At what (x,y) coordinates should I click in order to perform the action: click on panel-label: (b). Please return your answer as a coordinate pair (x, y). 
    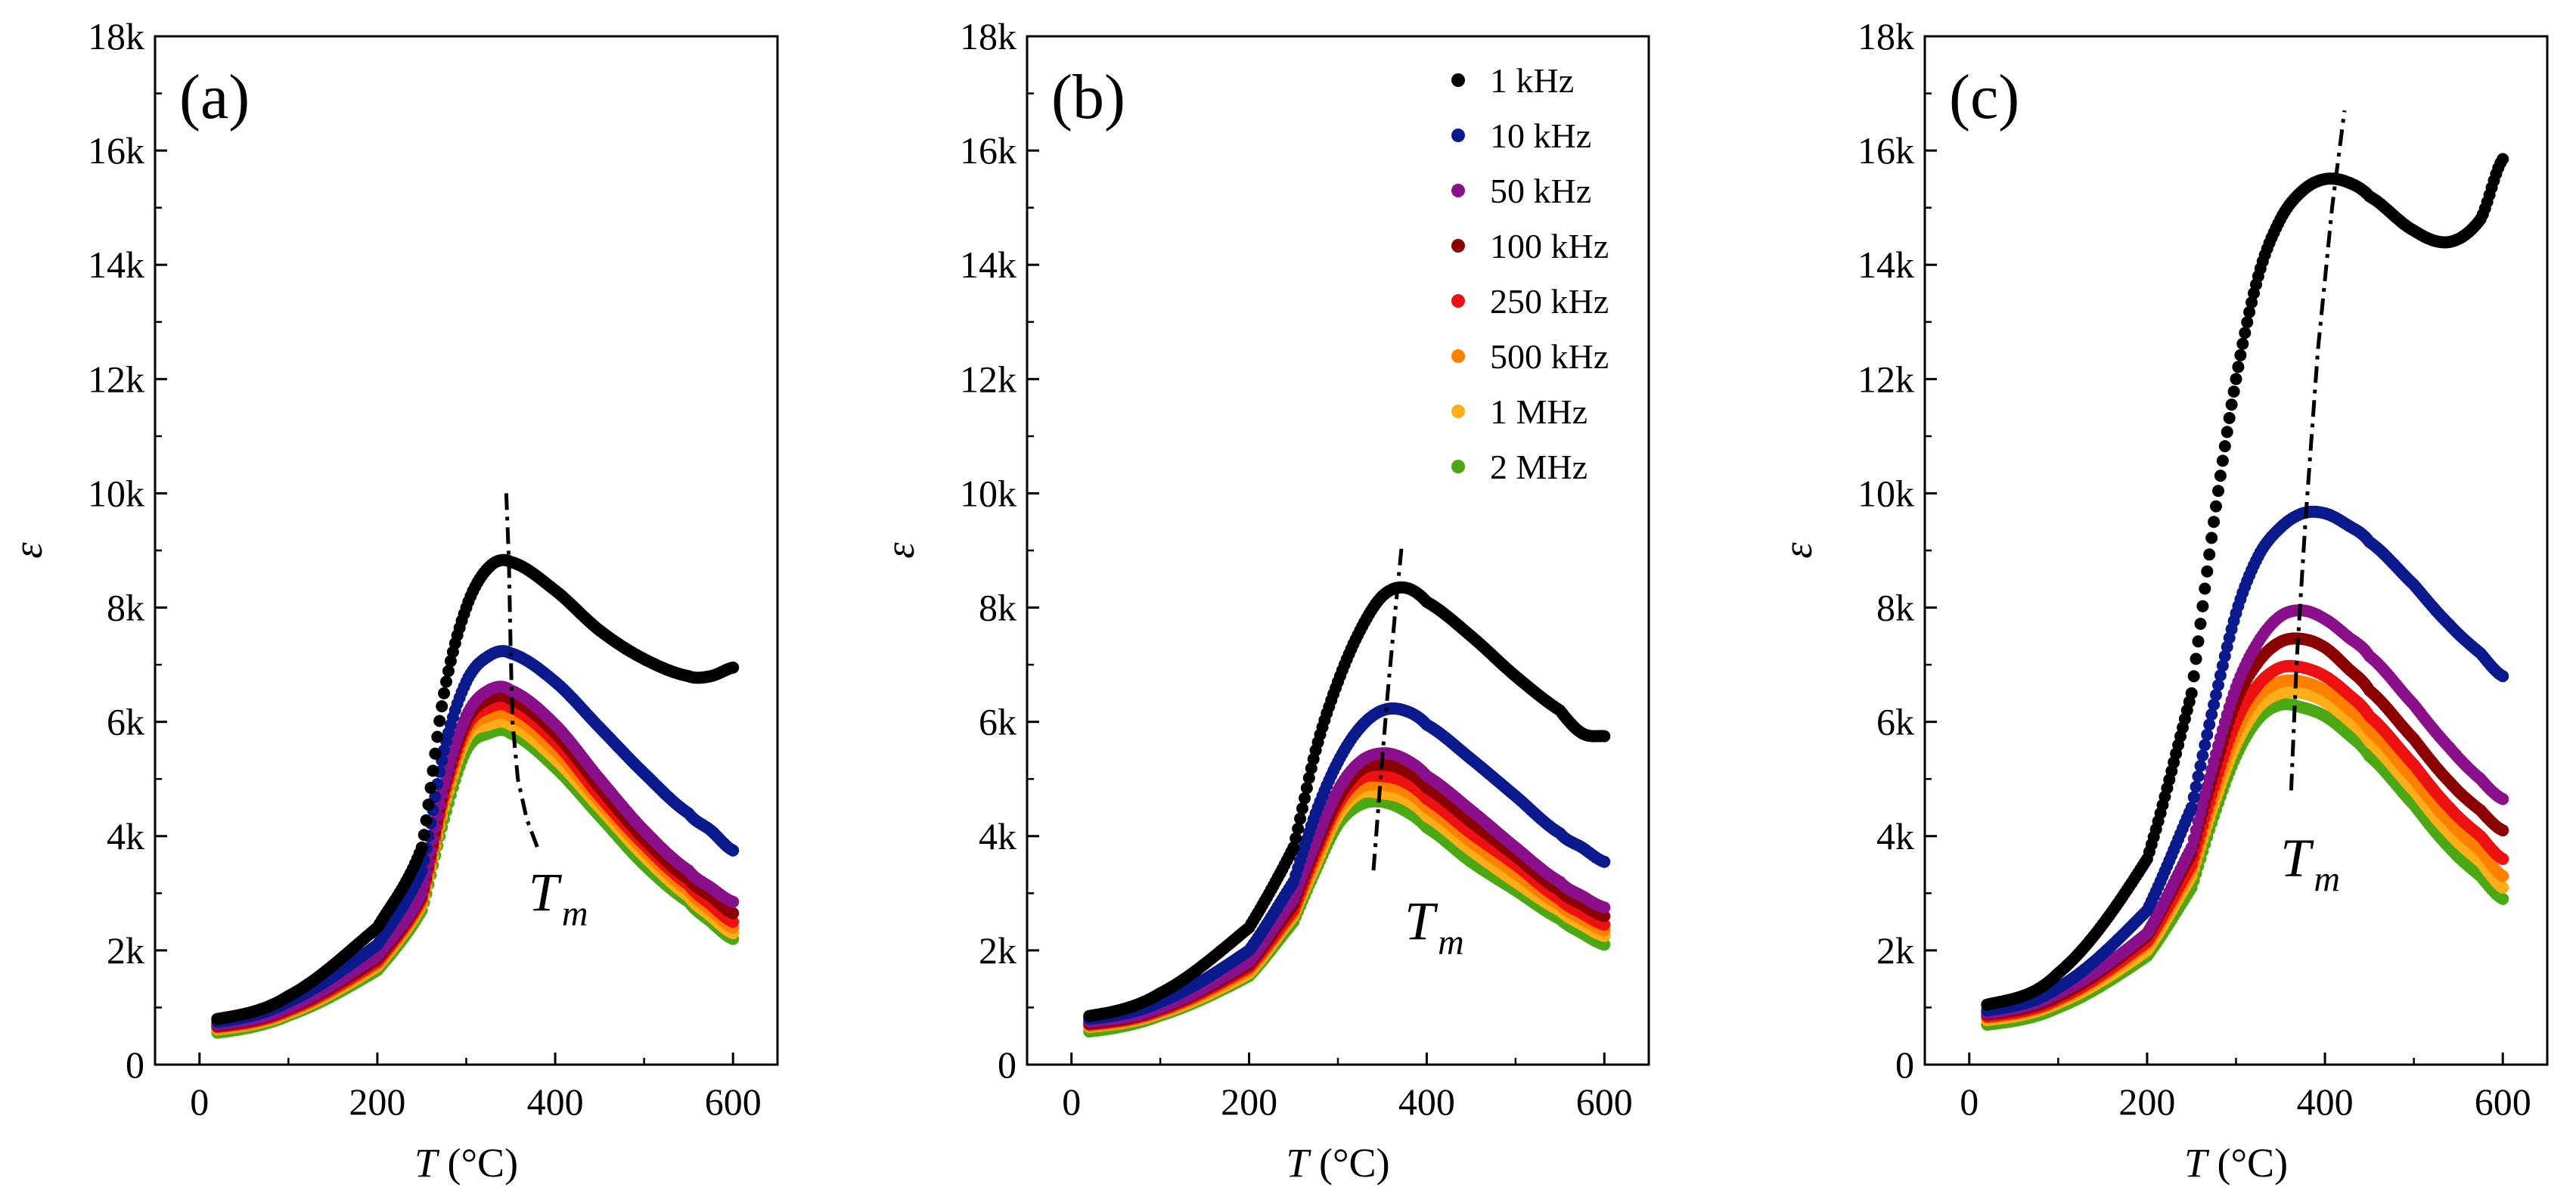
    Looking at the image, I should click on (1088, 97).